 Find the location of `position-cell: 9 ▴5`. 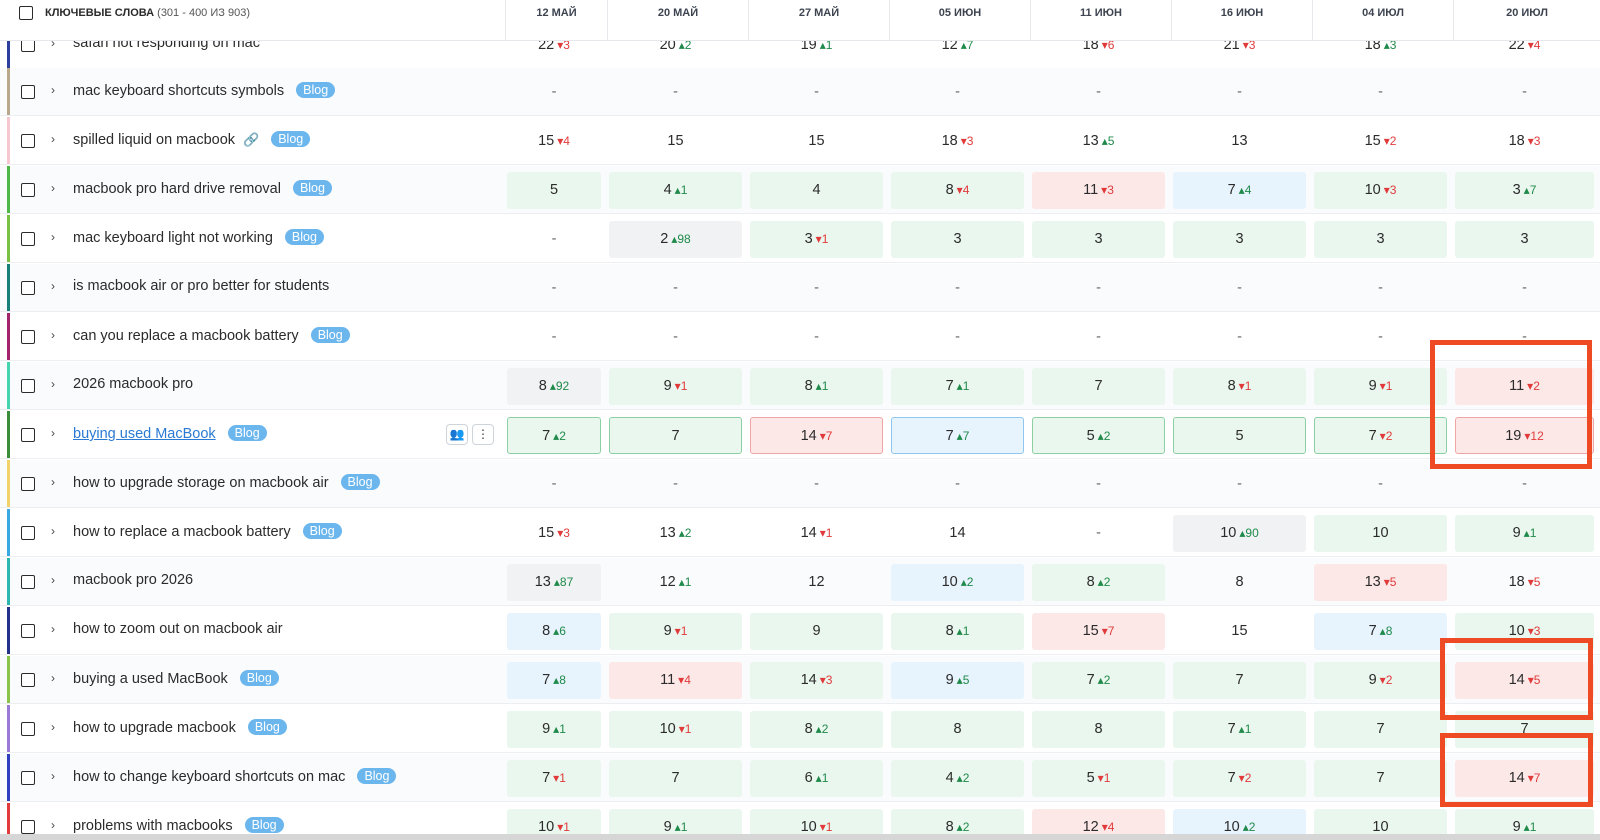

position-cell: 9 ▴5 is located at coordinates (957, 680).